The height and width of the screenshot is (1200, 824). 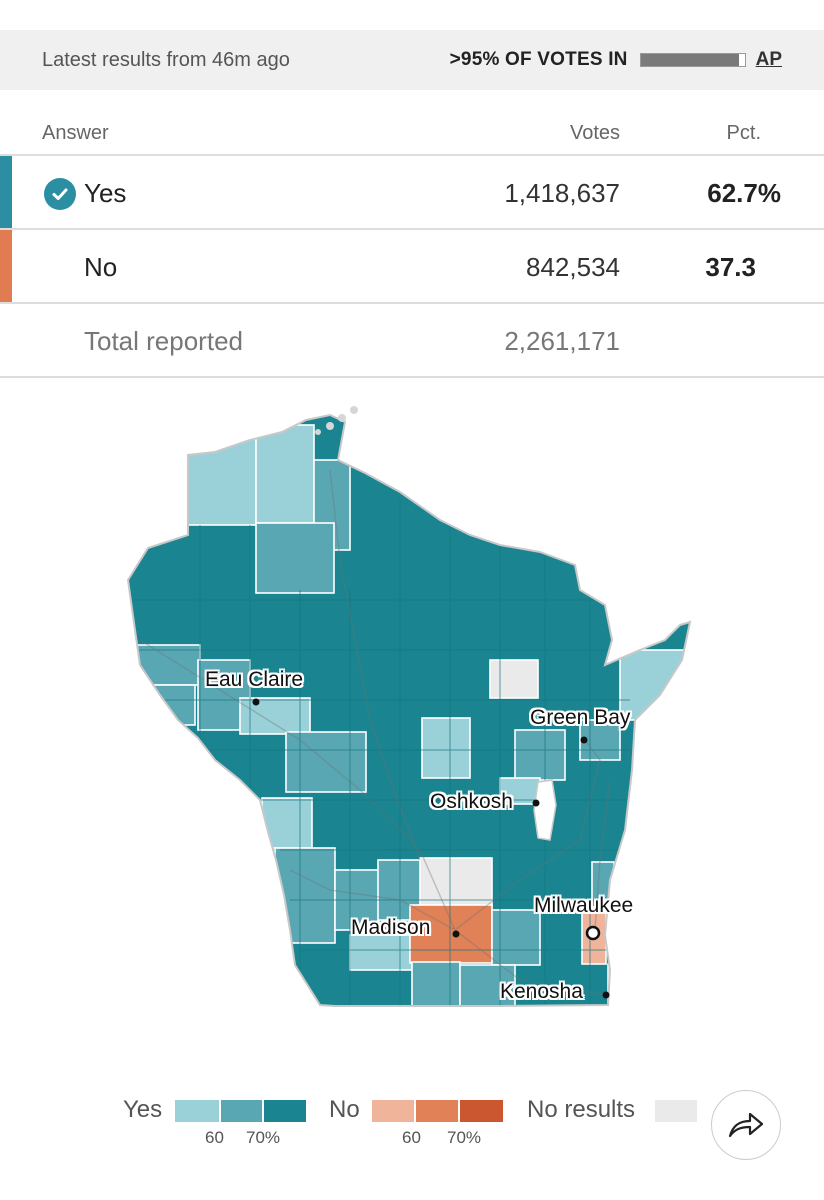 What do you see at coordinates (197, 1111) in the screenshot?
I see `legend-yes-light` at bounding box center [197, 1111].